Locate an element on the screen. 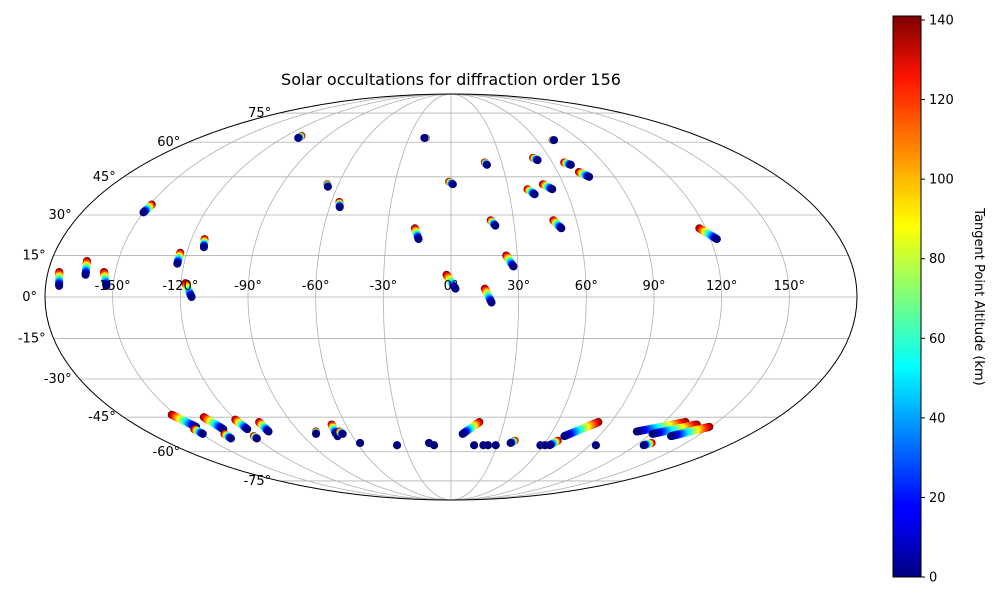 The height and width of the screenshot is (600, 1000). colorbar-tick-label: 80 is located at coordinates (937, 259).